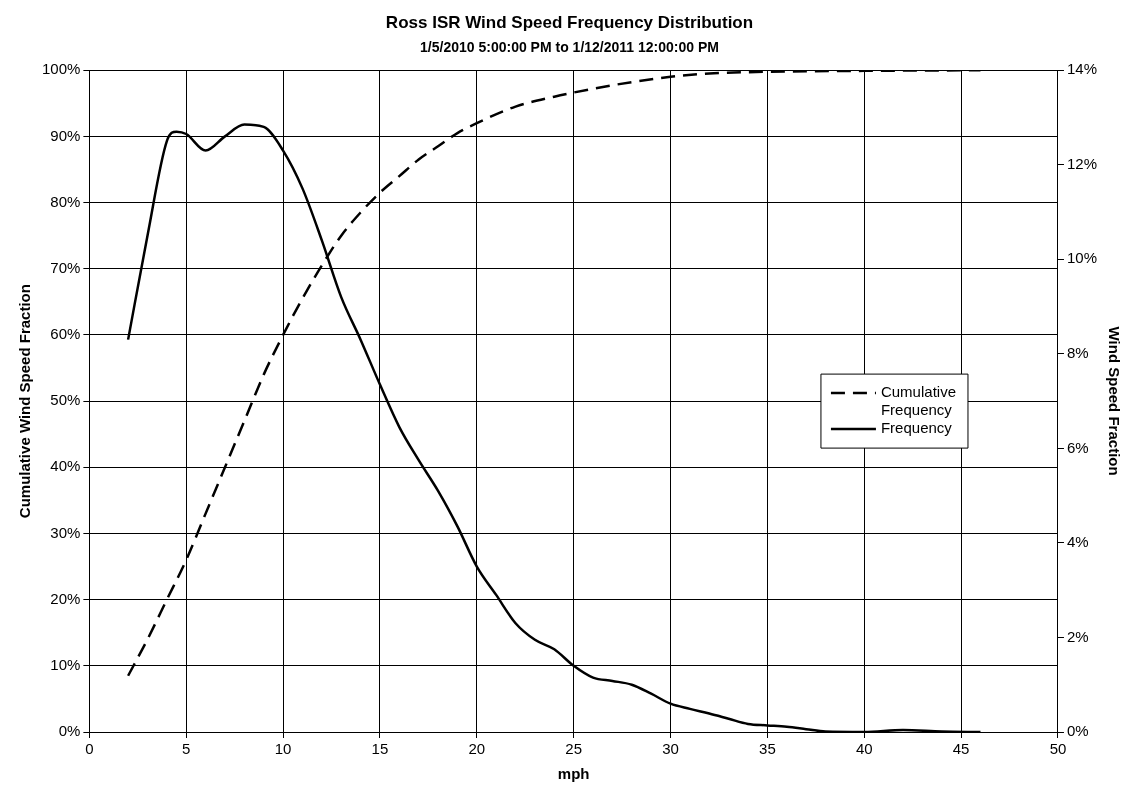 This screenshot has width=1146, height=803. Describe the element at coordinates (65, 201) in the screenshot. I see `y-tick-label: 80%` at that location.